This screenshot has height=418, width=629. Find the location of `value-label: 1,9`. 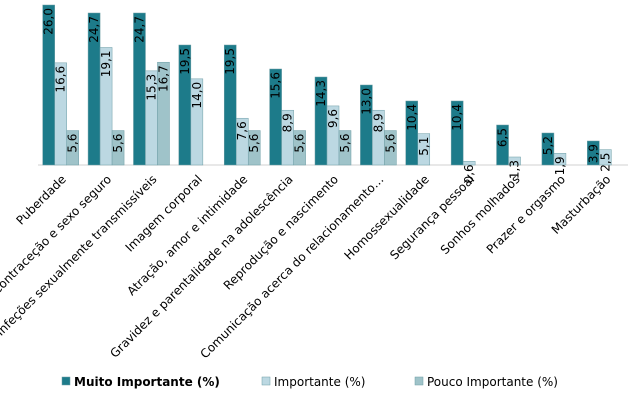

value-label: 1,9 is located at coordinates (560, 165).